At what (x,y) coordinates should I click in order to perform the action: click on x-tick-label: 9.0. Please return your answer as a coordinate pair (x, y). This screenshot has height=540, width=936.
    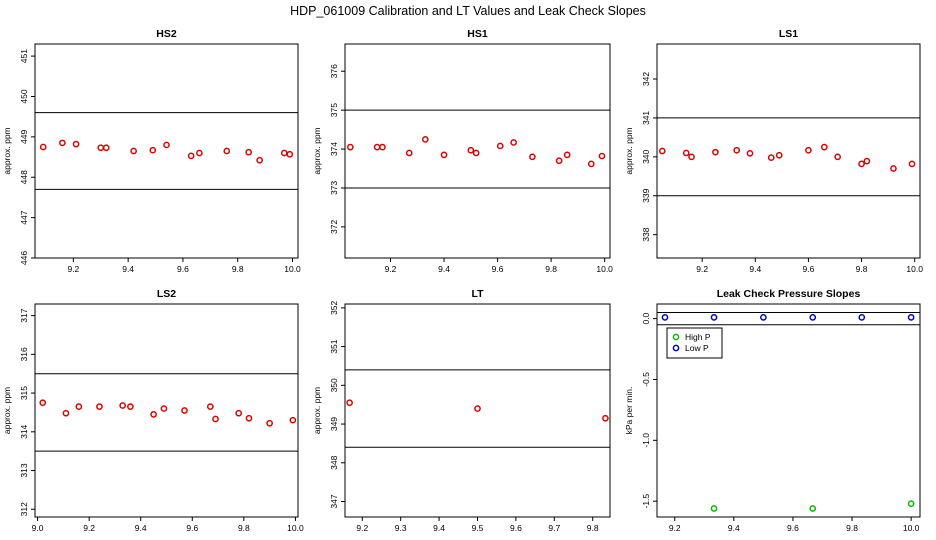
    Looking at the image, I should click on (38, 528).